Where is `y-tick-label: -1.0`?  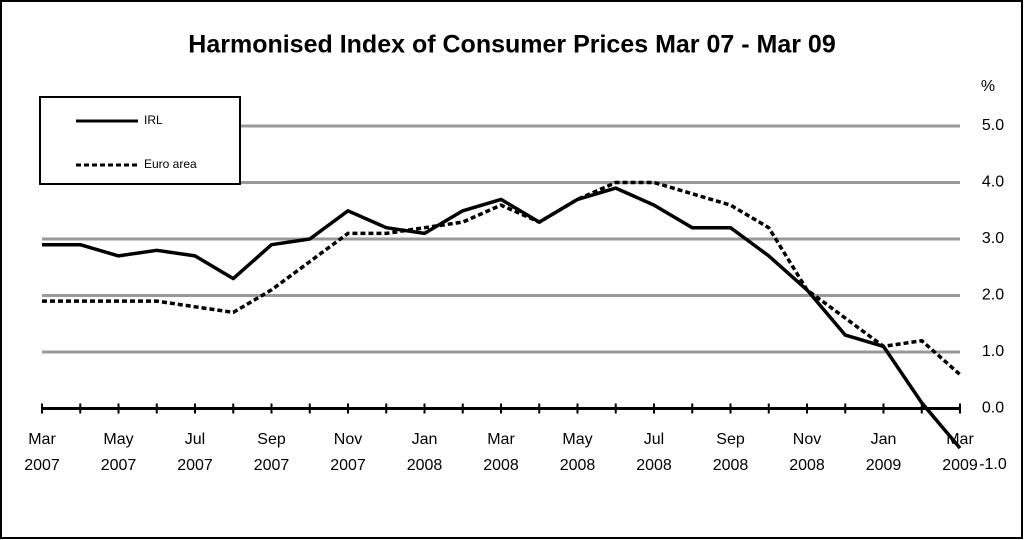 y-tick-label: -1.0 is located at coordinates (993, 464).